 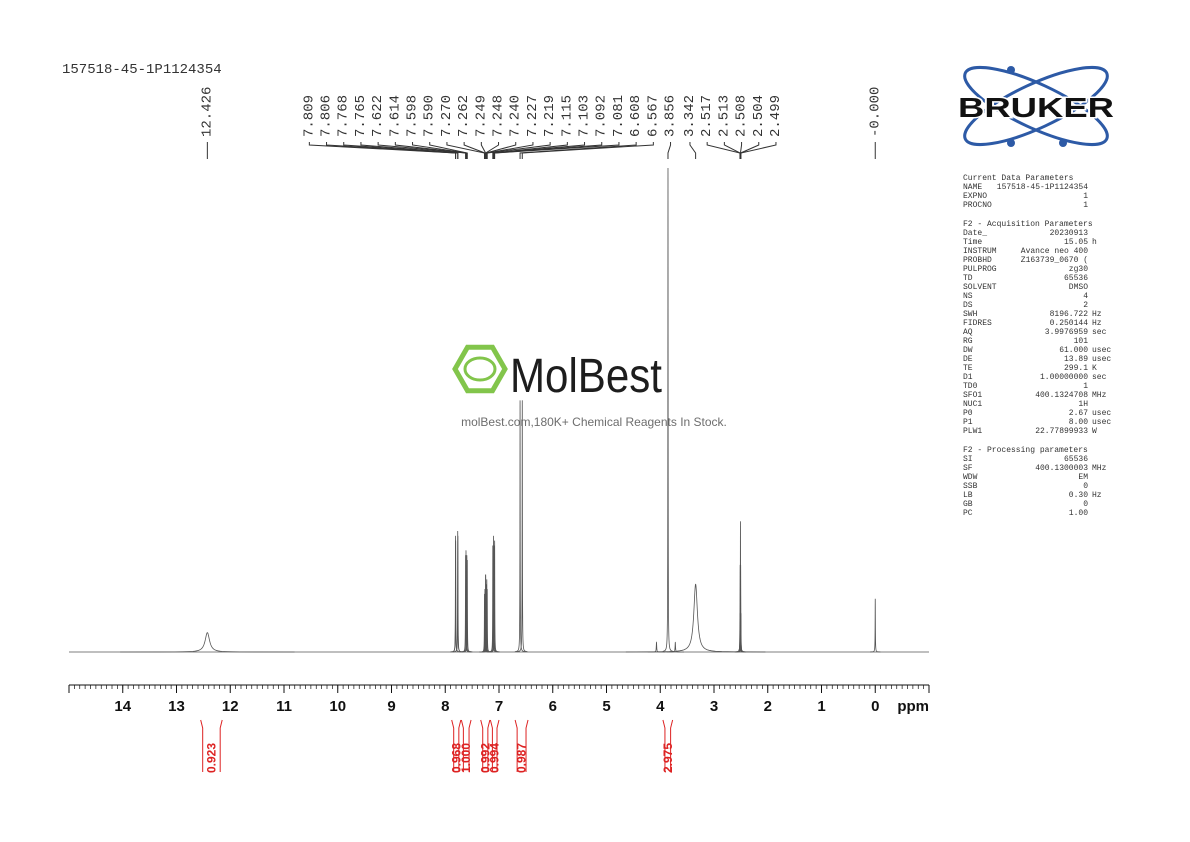 I want to click on parameter-value: 65536, so click(x=1076, y=278).